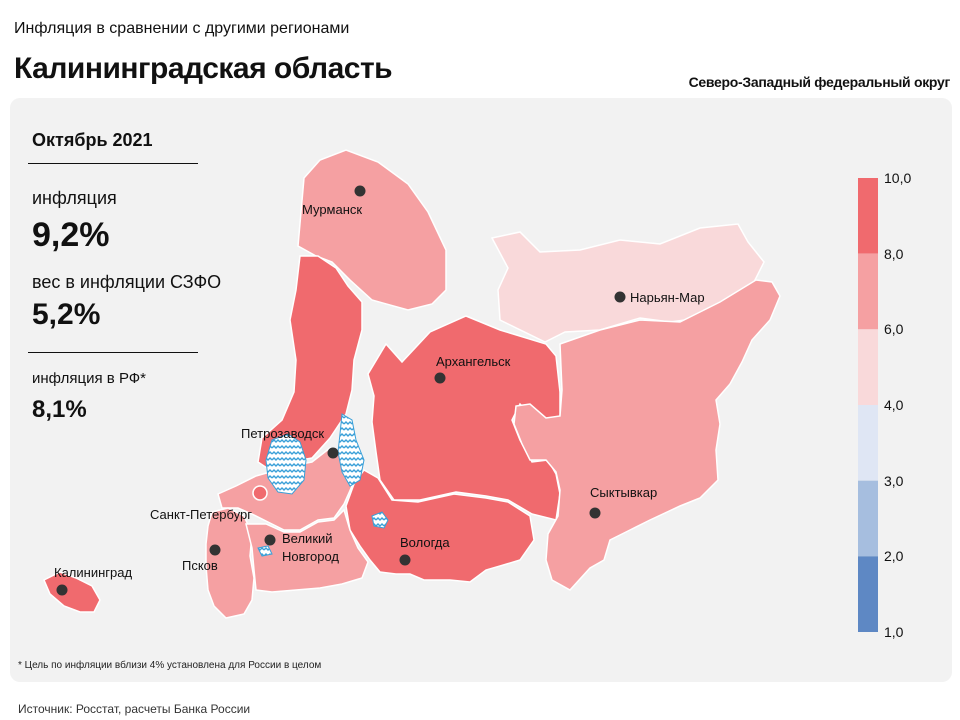 The image size is (960, 720). Describe the element at coordinates (620, 297) in the screenshot. I see `city-marker-naryan-mar` at that location.